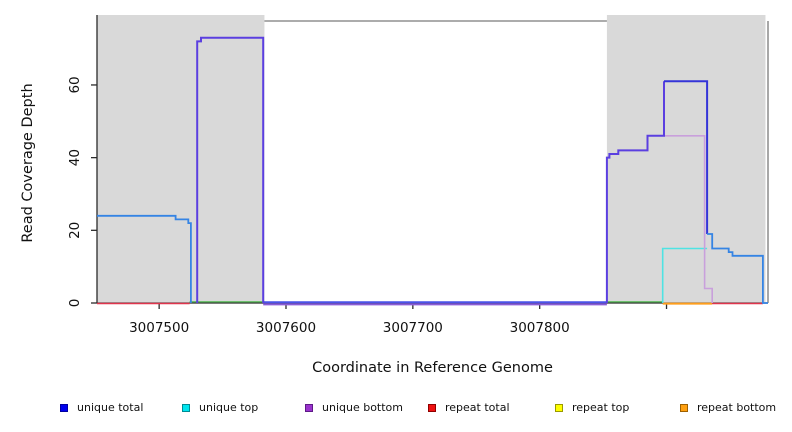 The width and height of the screenshot is (792, 432). Describe the element at coordinates (64, 407) in the screenshot. I see `legend-swatch-unique-total` at that location.